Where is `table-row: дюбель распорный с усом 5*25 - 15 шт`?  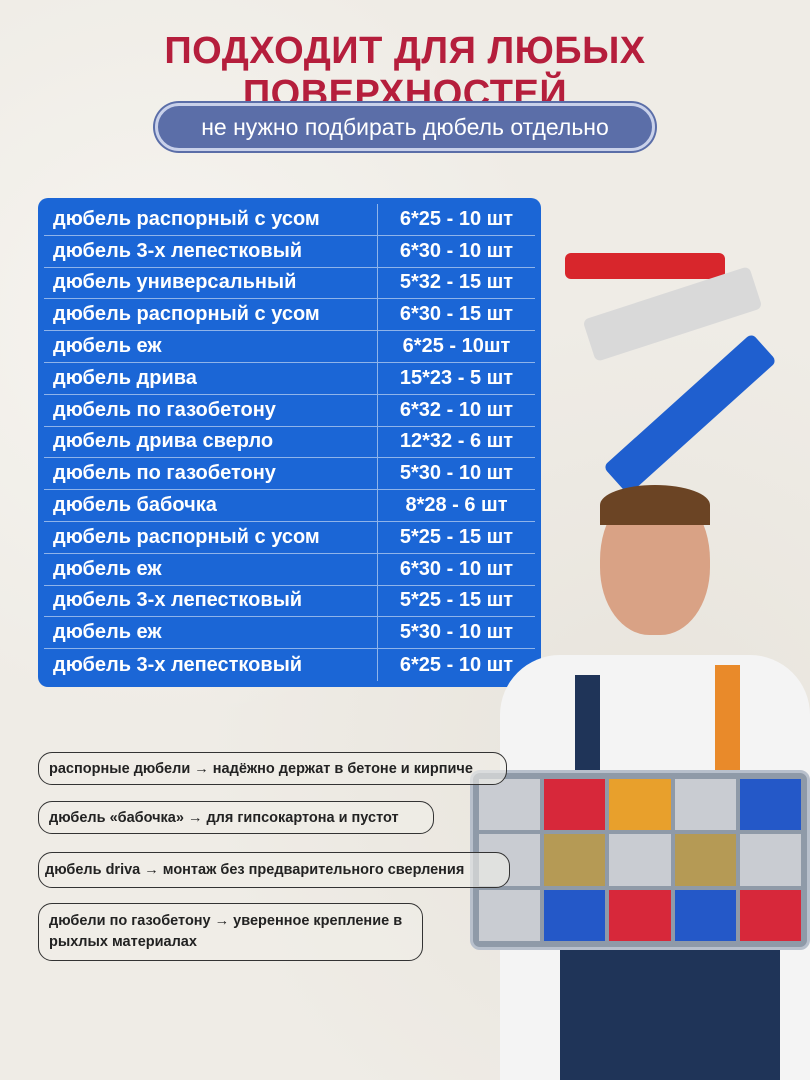
table-row: дюбель распорный с усом 5*25 - 15 шт is located at coordinates (289, 537).